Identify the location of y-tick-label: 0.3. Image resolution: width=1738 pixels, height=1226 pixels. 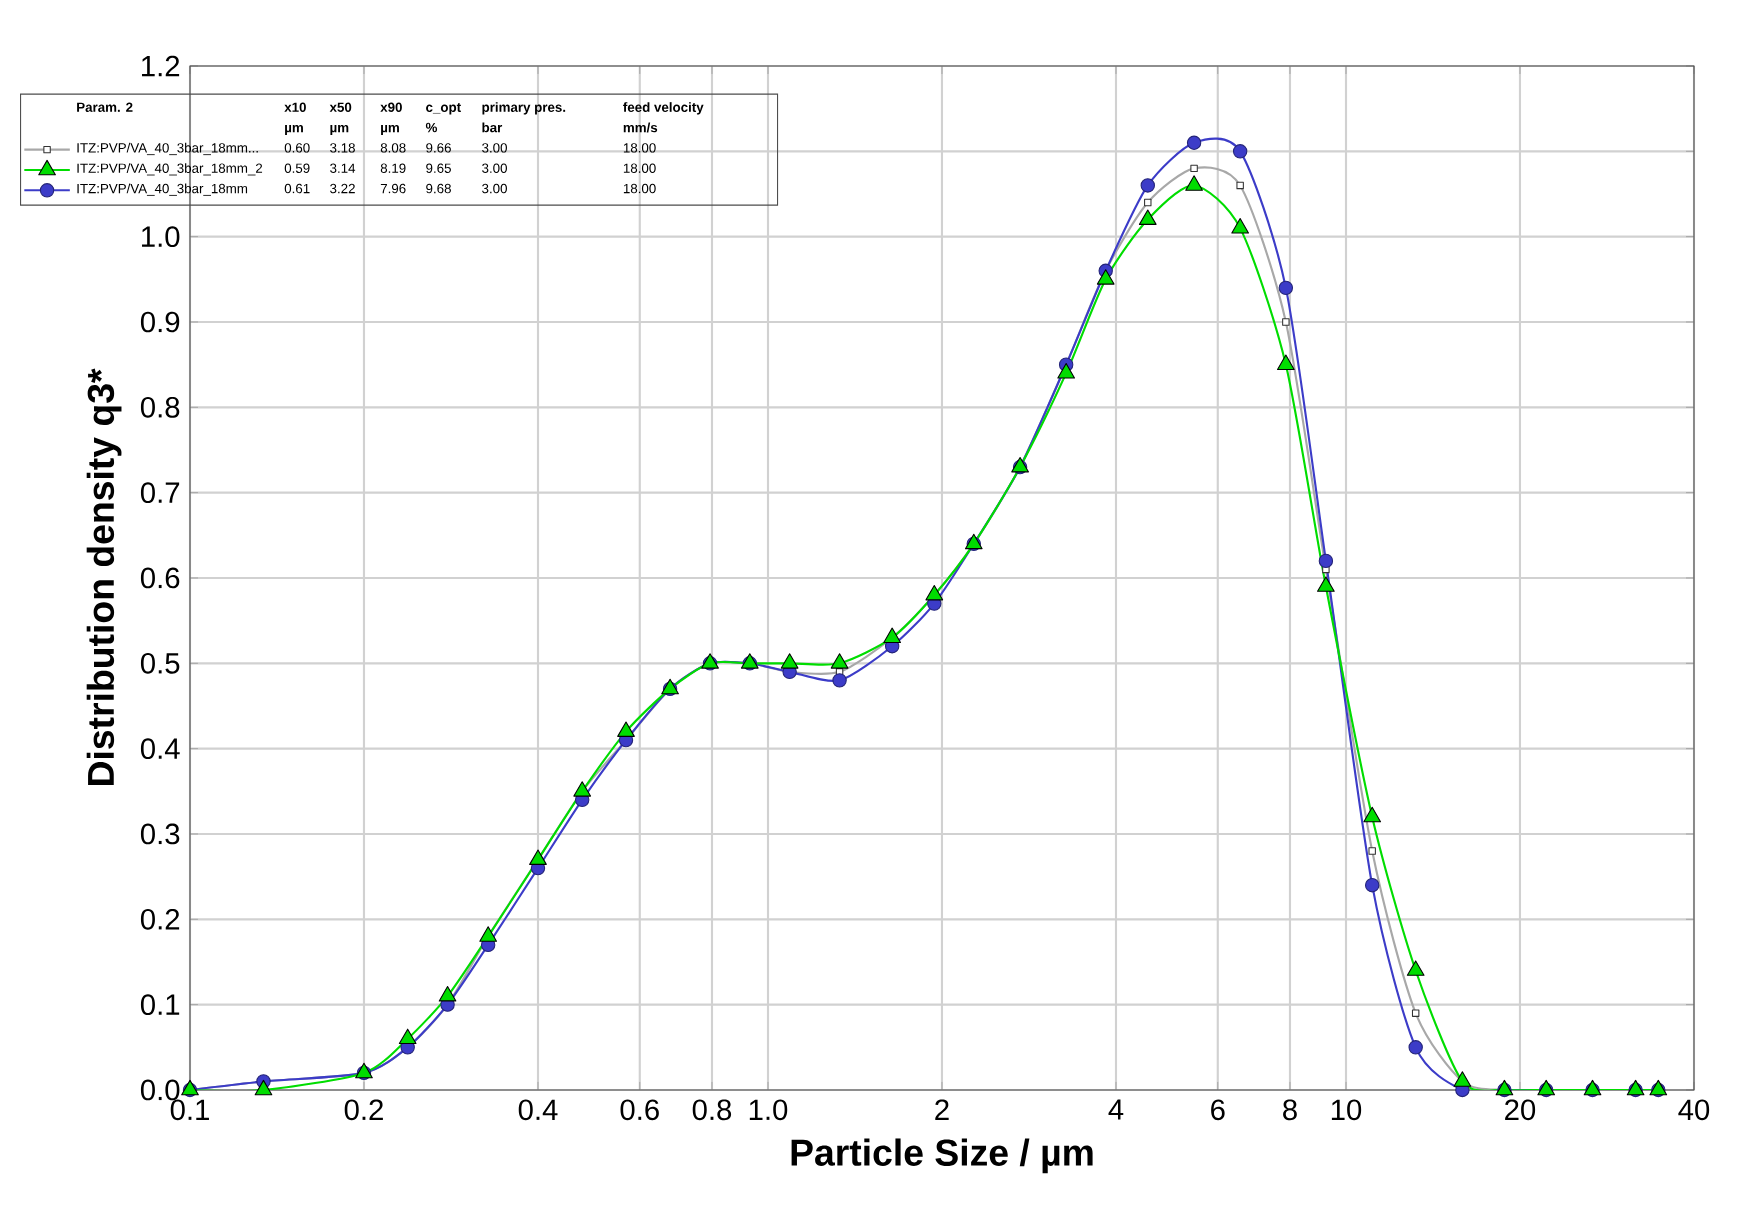
(160, 834).